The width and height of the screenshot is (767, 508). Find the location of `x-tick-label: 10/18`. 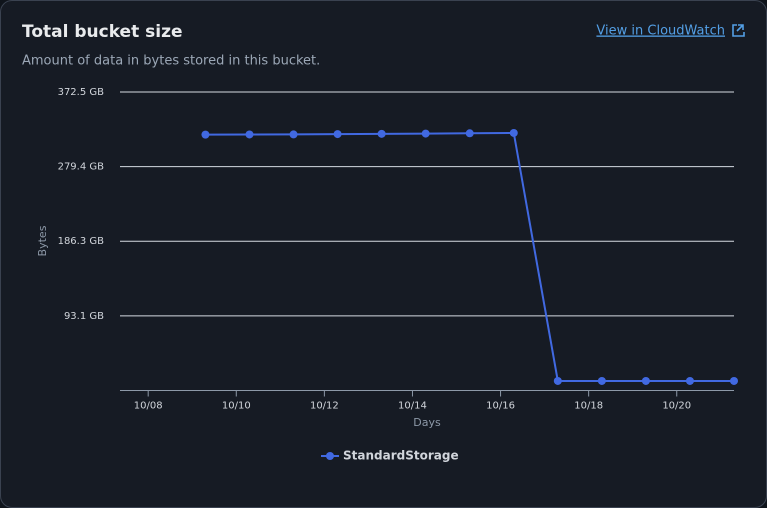

x-tick-label: 10/18 is located at coordinates (588, 406).